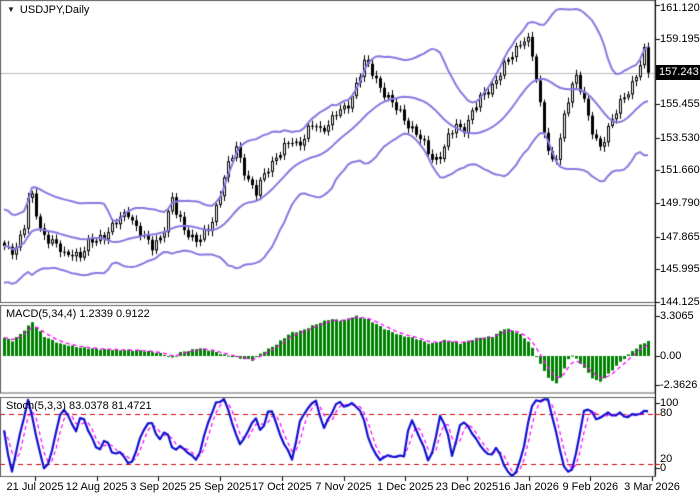 The image size is (700, 500). Describe the element at coordinates (652, 487) in the screenshot. I see `x-axis-date-label: 3 Mar 2026` at that location.